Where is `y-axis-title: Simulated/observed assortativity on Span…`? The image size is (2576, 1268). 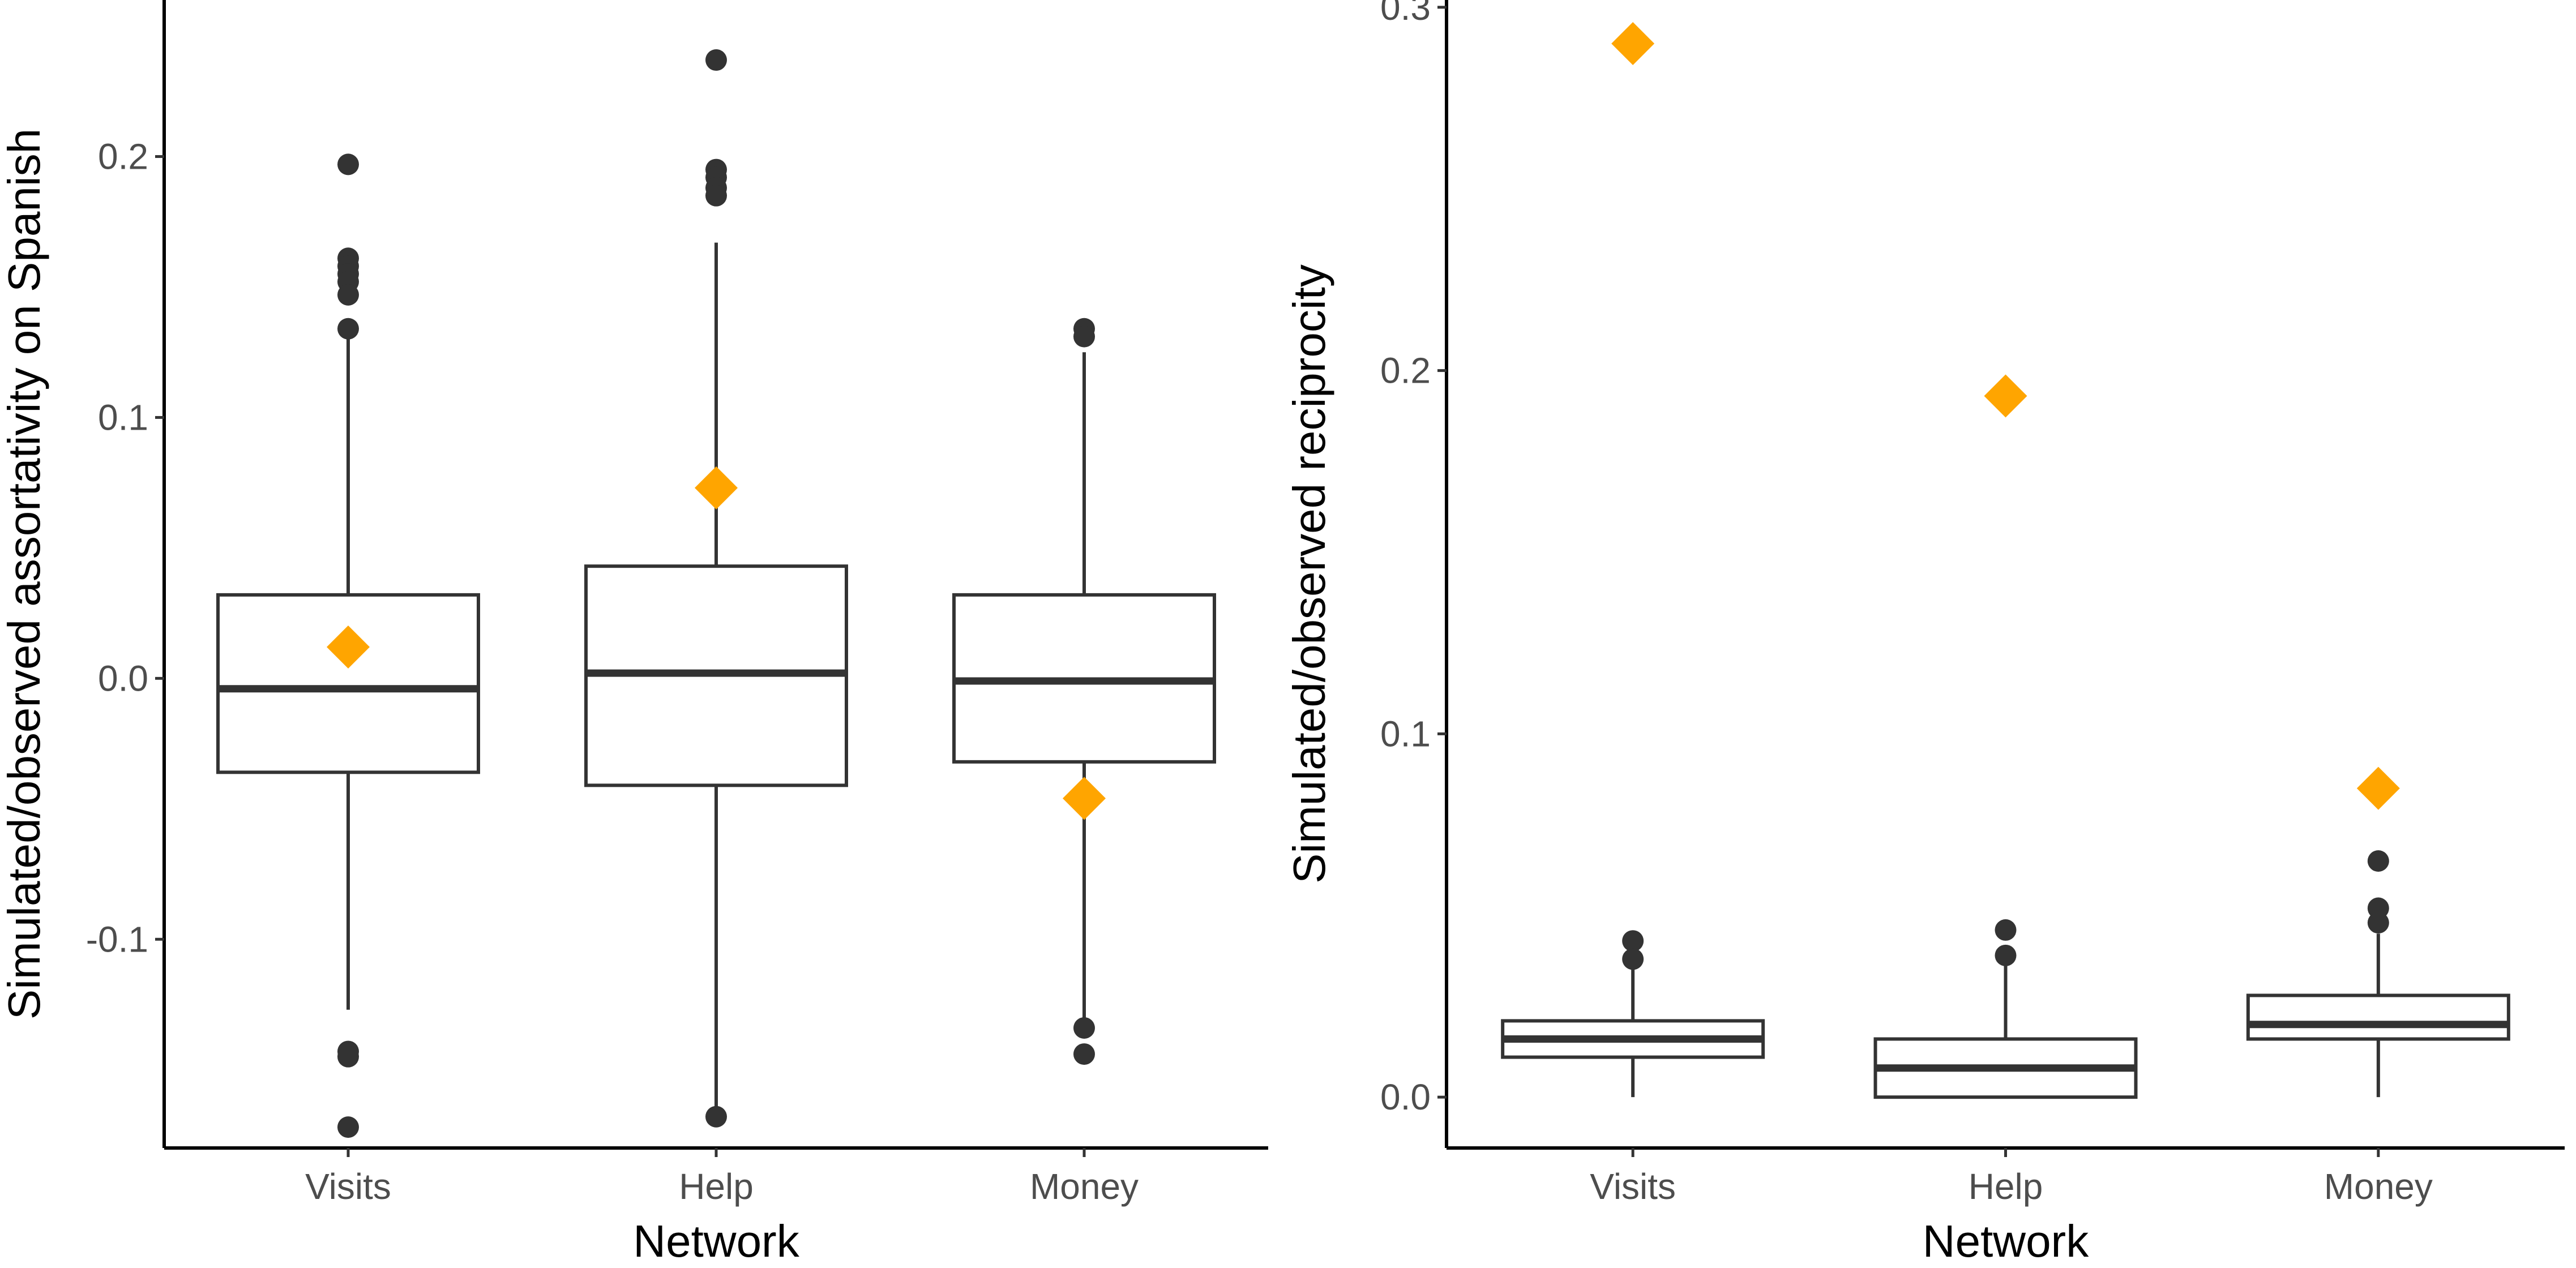 y-axis-title: Simulated/observed assortativity on Span… is located at coordinates (24, 573).